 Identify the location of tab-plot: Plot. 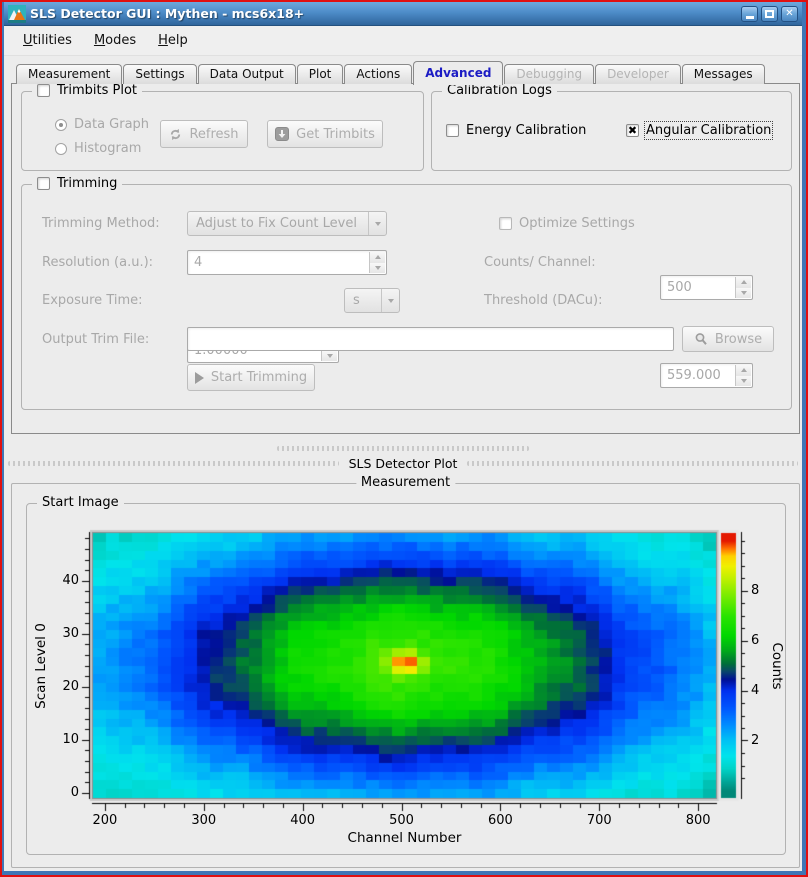
(320, 74).